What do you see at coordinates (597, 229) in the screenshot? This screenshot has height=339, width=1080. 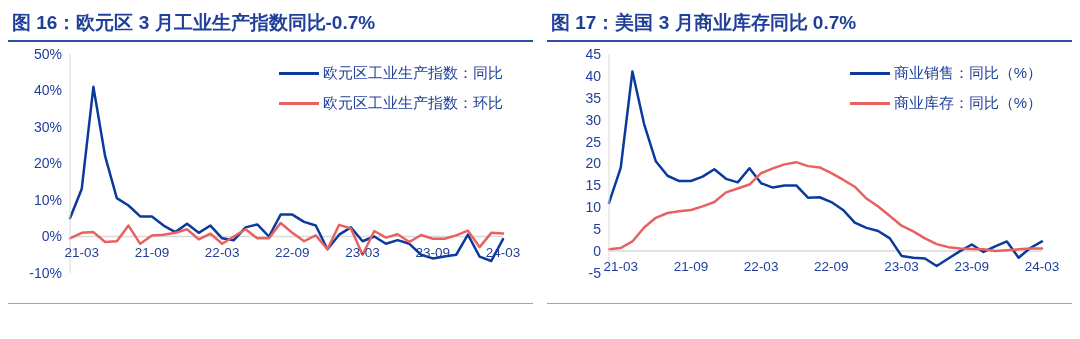 I see `y-tick-label: 5` at bounding box center [597, 229].